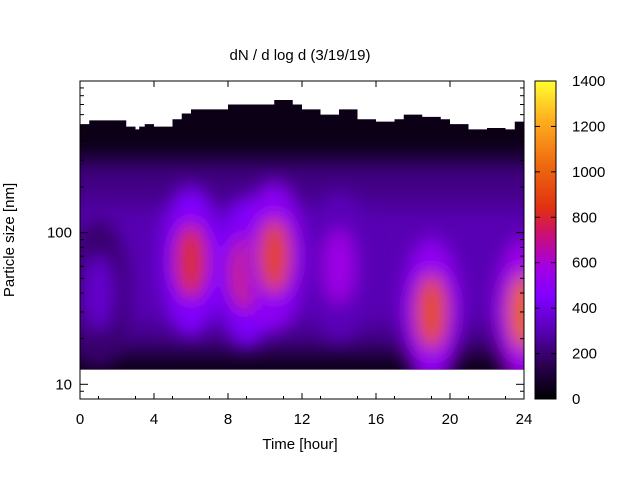 Image resolution: width=640 pixels, height=480 pixels. What do you see at coordinates (584, 217) in the screenshot?
I see `colorbar-tick-label: 800` at bounding box center [584, 217].